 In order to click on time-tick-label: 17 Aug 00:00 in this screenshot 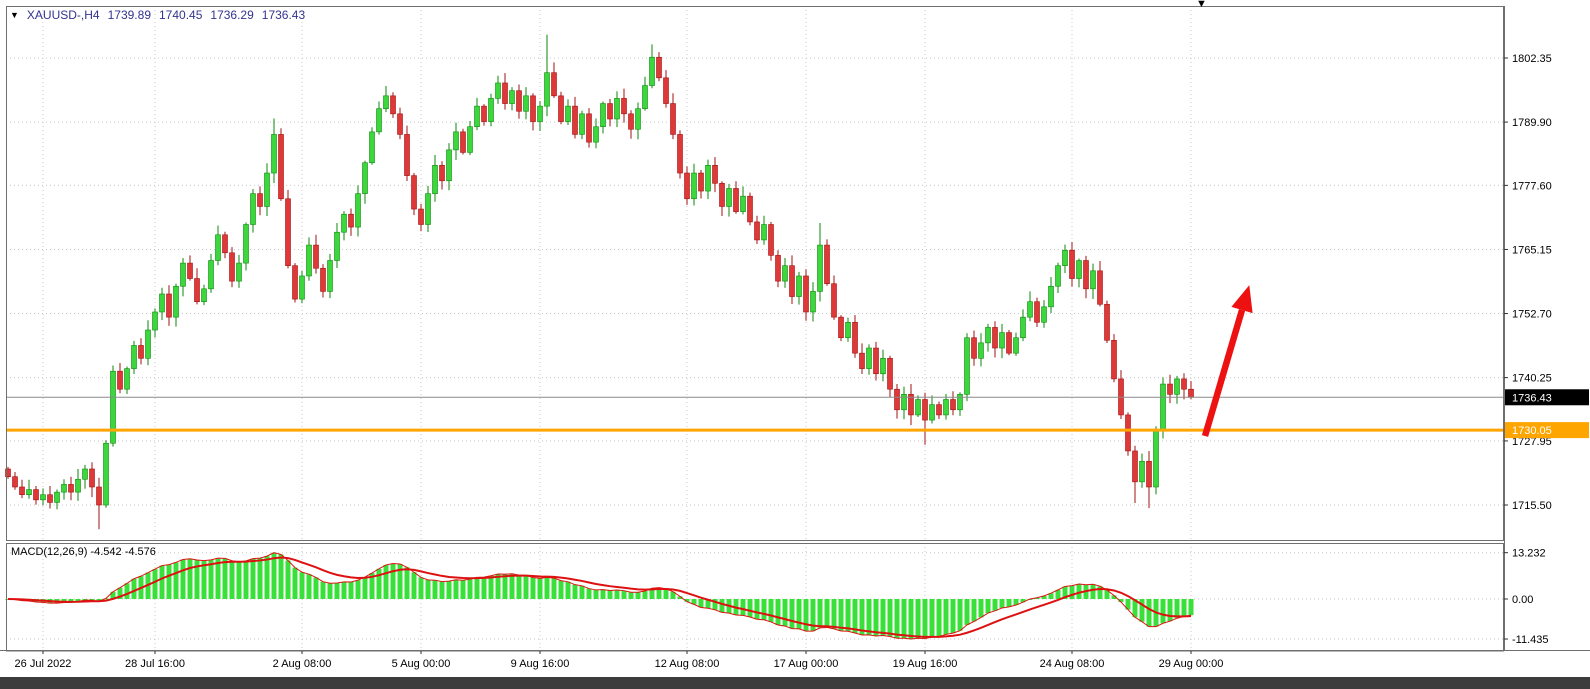, I will do `click(806, 664)`.